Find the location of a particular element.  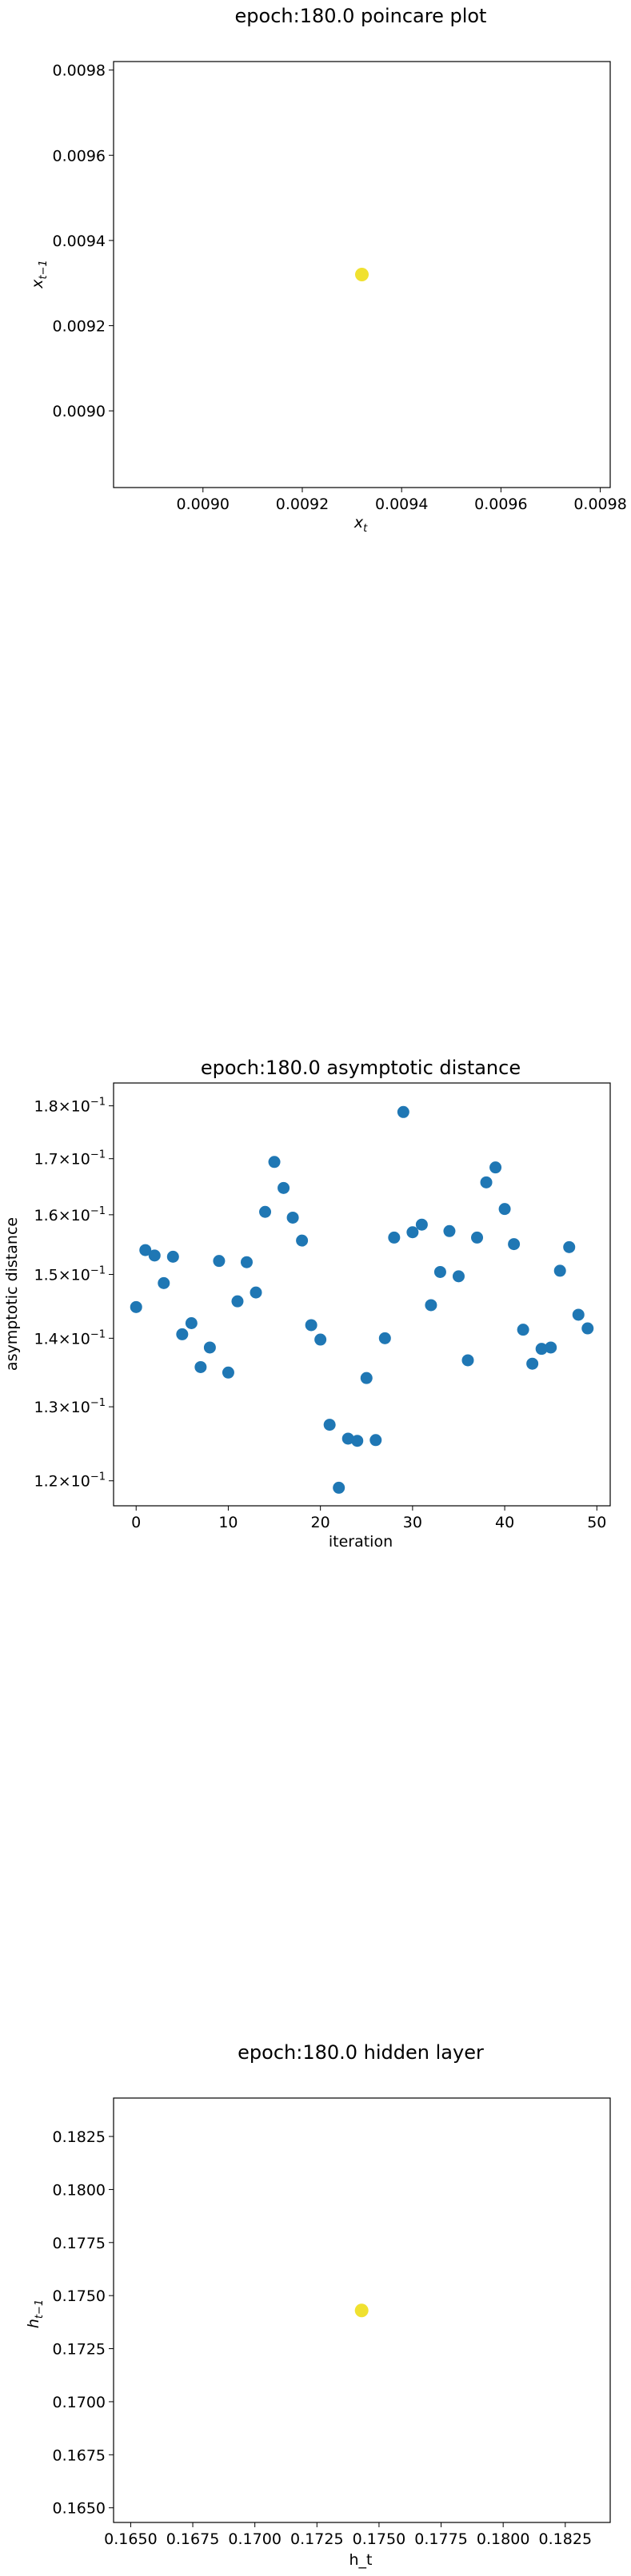

asymptotic-x-ticks: 0 10 20 30 40 50 is located at coordinates (368, 1518).